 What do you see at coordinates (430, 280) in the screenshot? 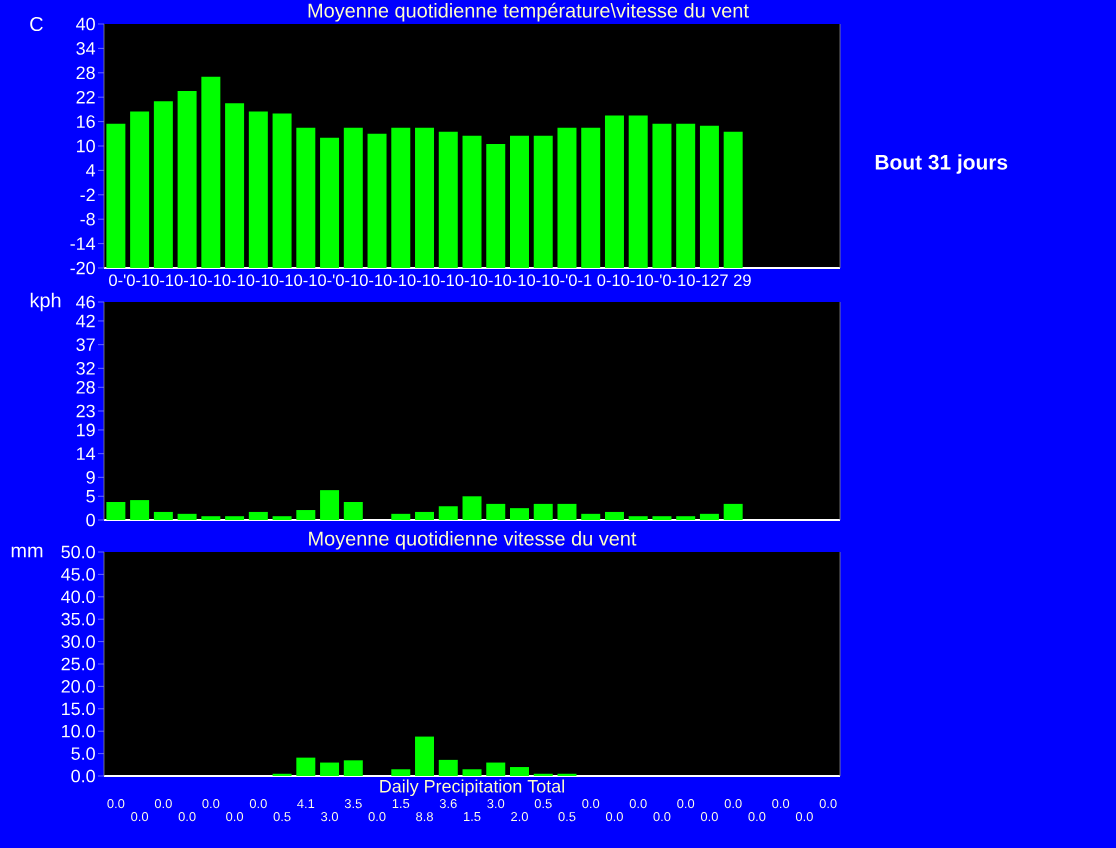
I see `text: 0-'0-10-10-10-10-10-10-10-10-'0-10-10-10-10-10-10-10-10-10-'0-1 0-10-10-'0-10-127 29` at bounding box center [430, 280].